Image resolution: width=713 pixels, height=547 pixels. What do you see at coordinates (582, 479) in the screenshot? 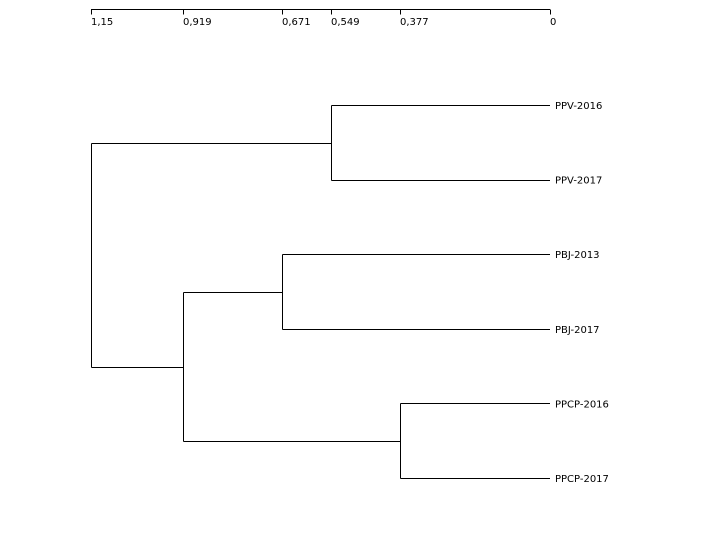
I see `leaf-label: PPCP-2017` at bounding box center [582, 479].